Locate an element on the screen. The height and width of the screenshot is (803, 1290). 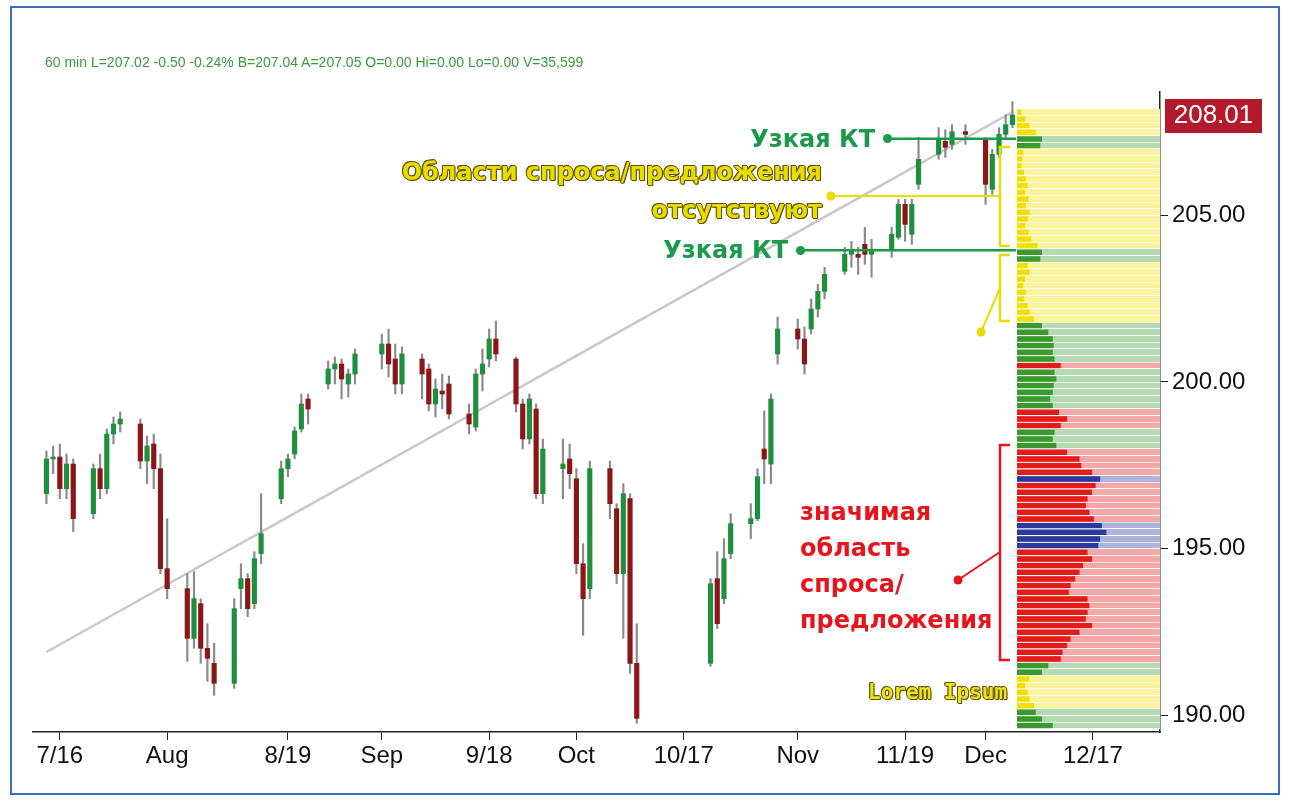
x-tick-label: Aug is located at coordinates (167, 755).